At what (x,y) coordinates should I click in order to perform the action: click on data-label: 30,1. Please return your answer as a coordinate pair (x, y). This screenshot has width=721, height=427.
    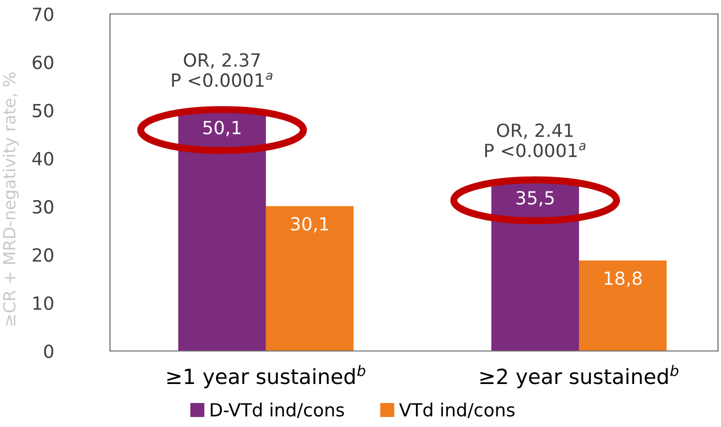
    Looking at the image, I should click on (309, 224).